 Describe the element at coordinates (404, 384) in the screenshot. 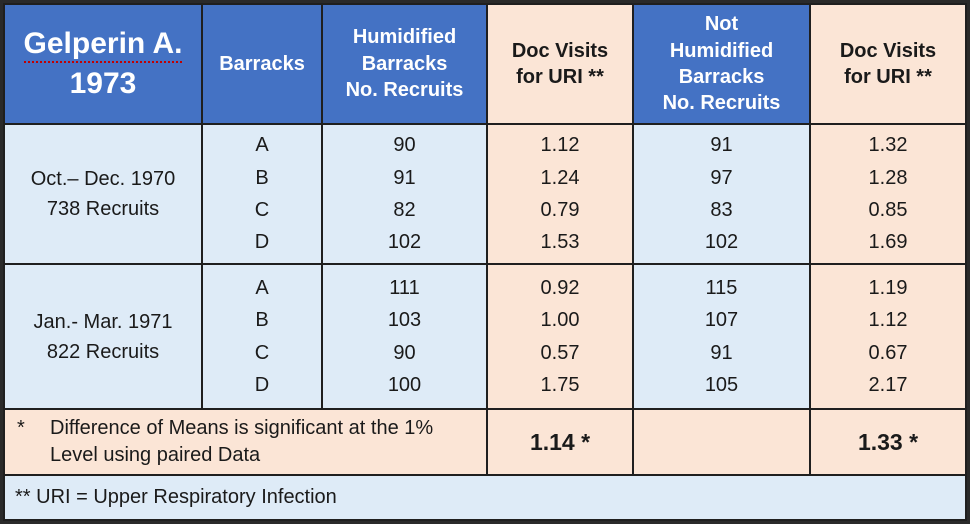

I see `recruit-count: 100` at that location.